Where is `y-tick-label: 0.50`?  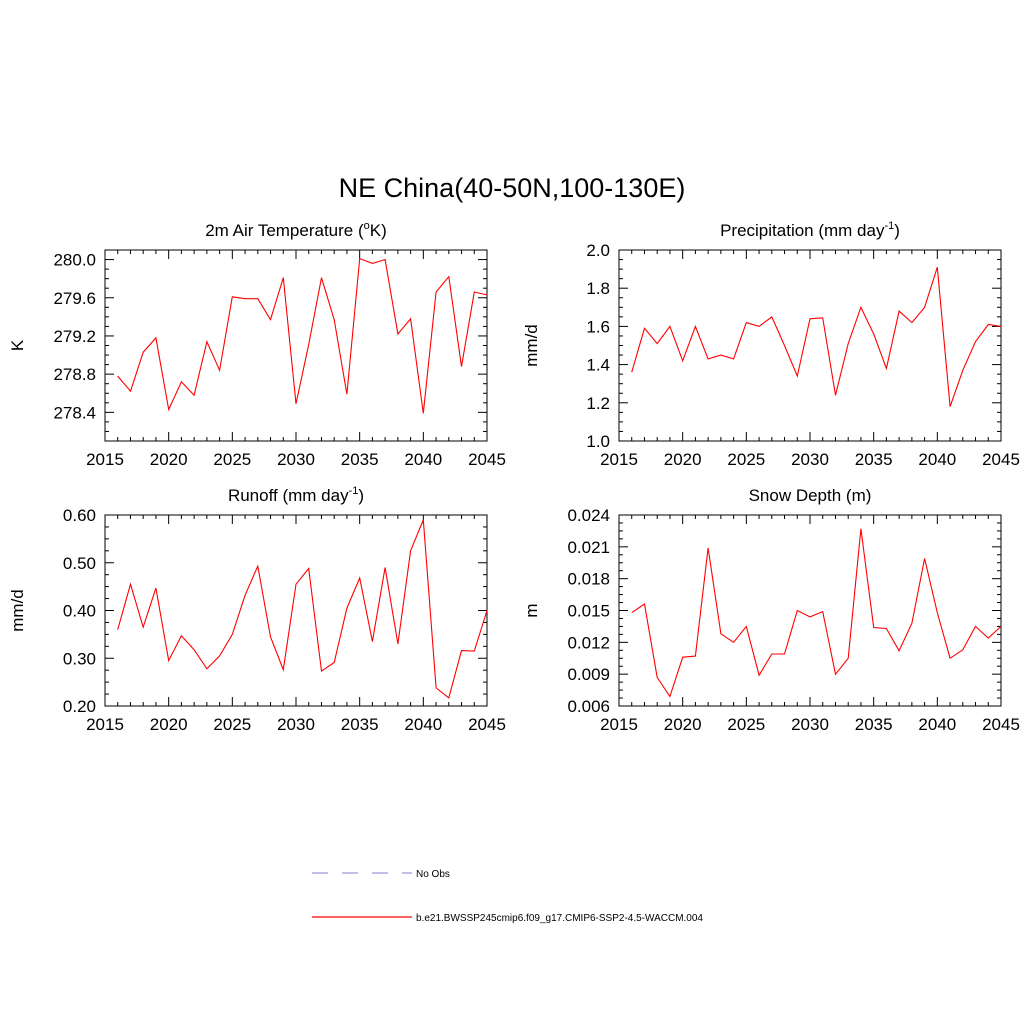
y-tick-label: 0.50 is located at coordinates (79, 563).